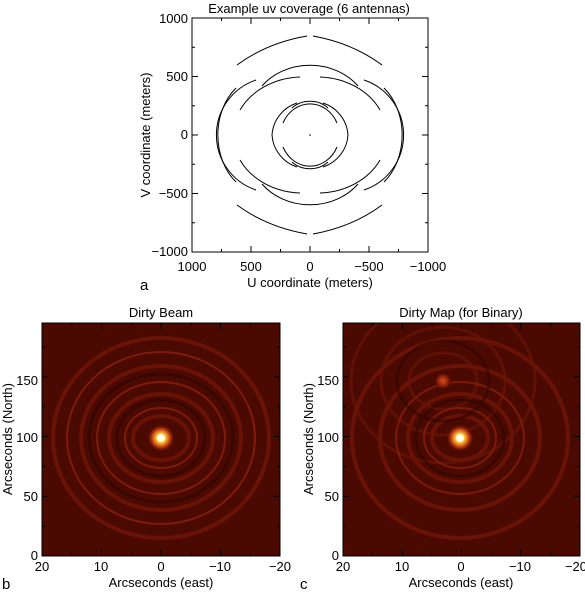 Image resolution: width=585 pixels, height=592 pixels. I want to click on panel-a-xlabel: U coordinate (meters), so click(310, 282).